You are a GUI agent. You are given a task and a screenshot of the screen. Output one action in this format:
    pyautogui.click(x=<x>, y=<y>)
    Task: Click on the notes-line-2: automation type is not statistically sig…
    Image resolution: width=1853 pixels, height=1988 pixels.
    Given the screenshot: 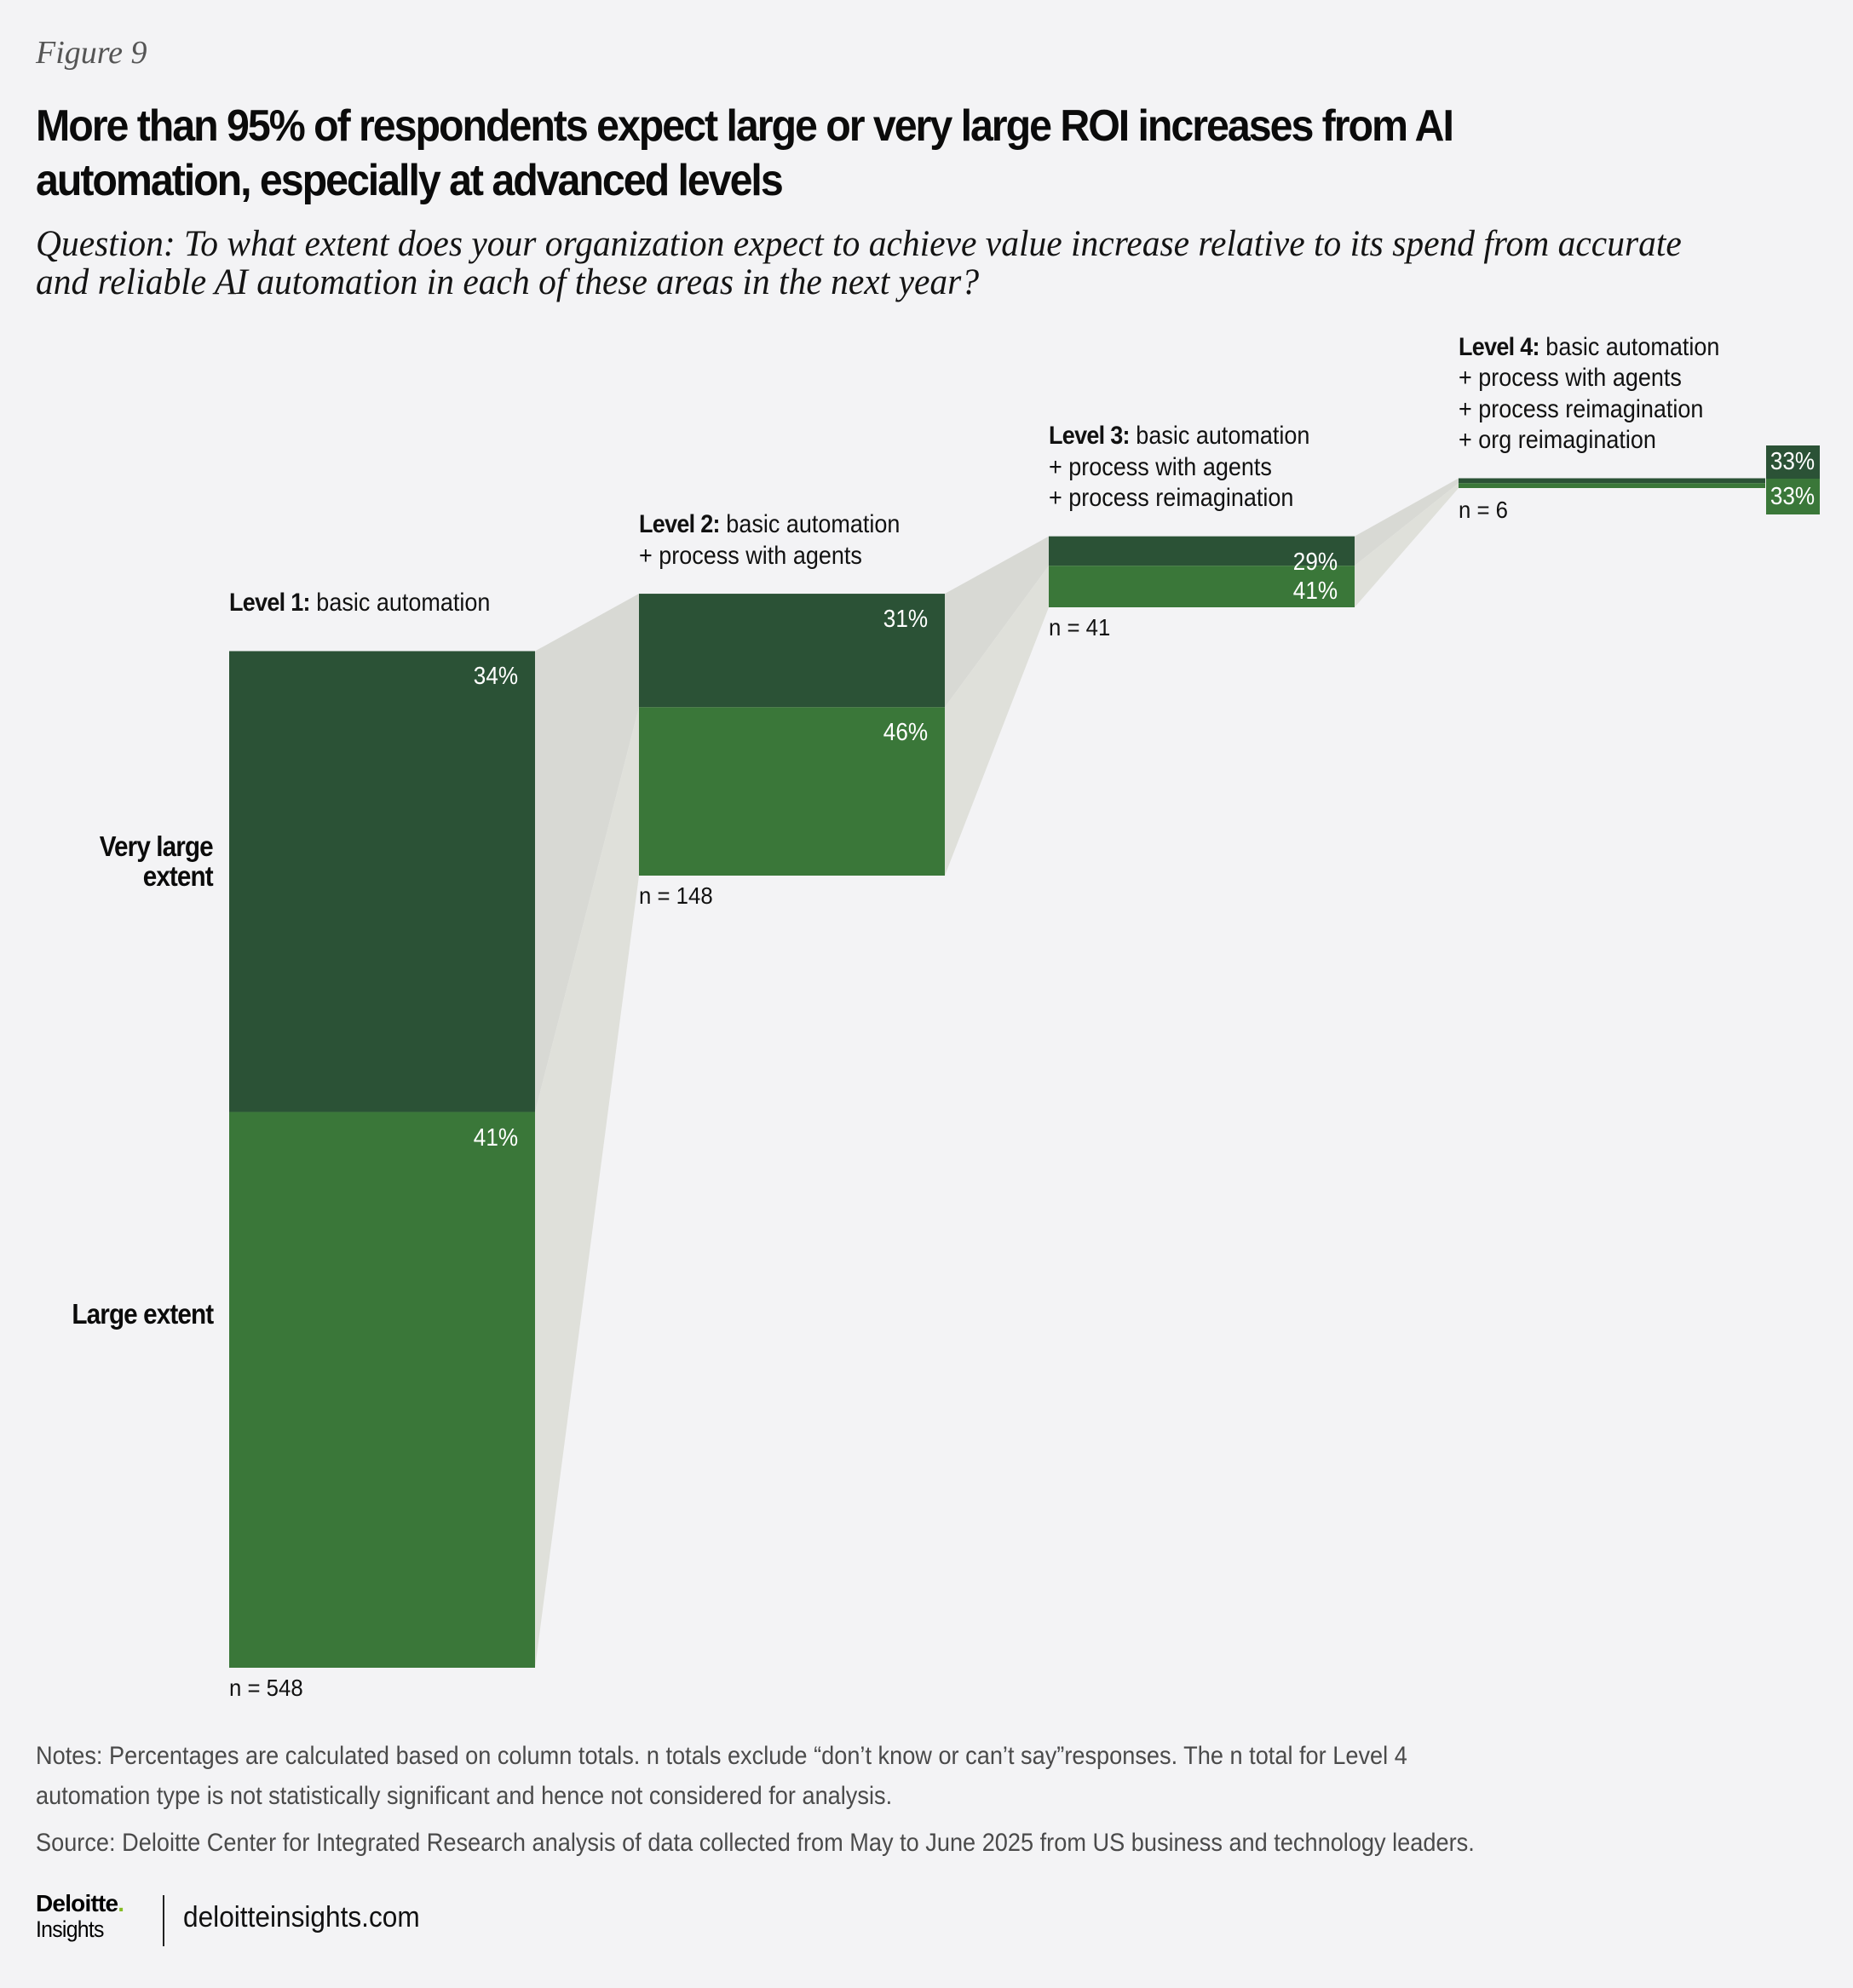 What is the action you would take?
    pyautogui.click(x=464, y=1796)
    